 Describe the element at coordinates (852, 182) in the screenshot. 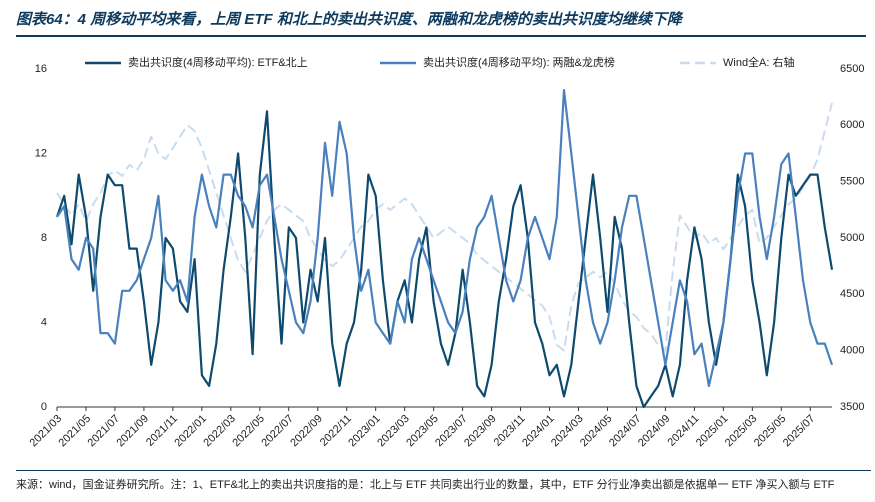

I see `y2-tick-label: 5500` at that location.